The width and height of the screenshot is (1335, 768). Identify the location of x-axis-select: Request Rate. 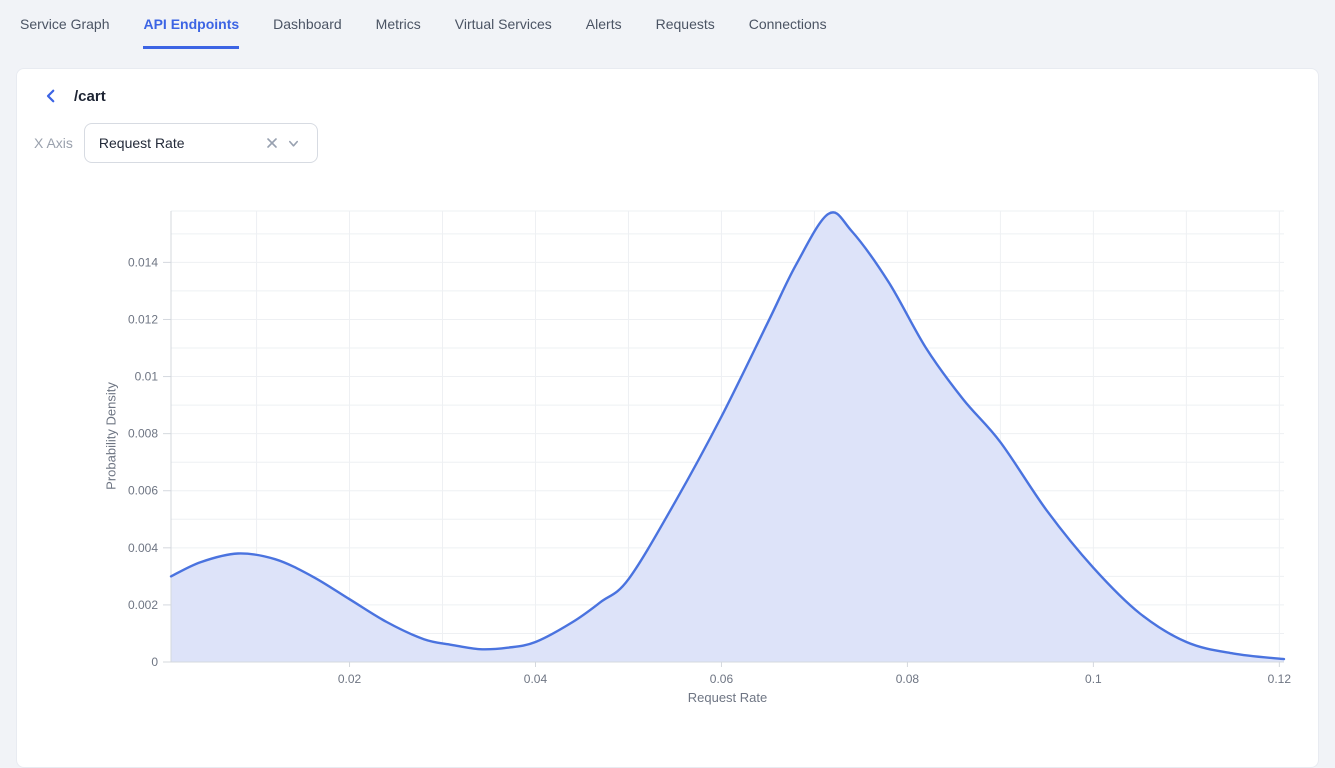
(200, 143).